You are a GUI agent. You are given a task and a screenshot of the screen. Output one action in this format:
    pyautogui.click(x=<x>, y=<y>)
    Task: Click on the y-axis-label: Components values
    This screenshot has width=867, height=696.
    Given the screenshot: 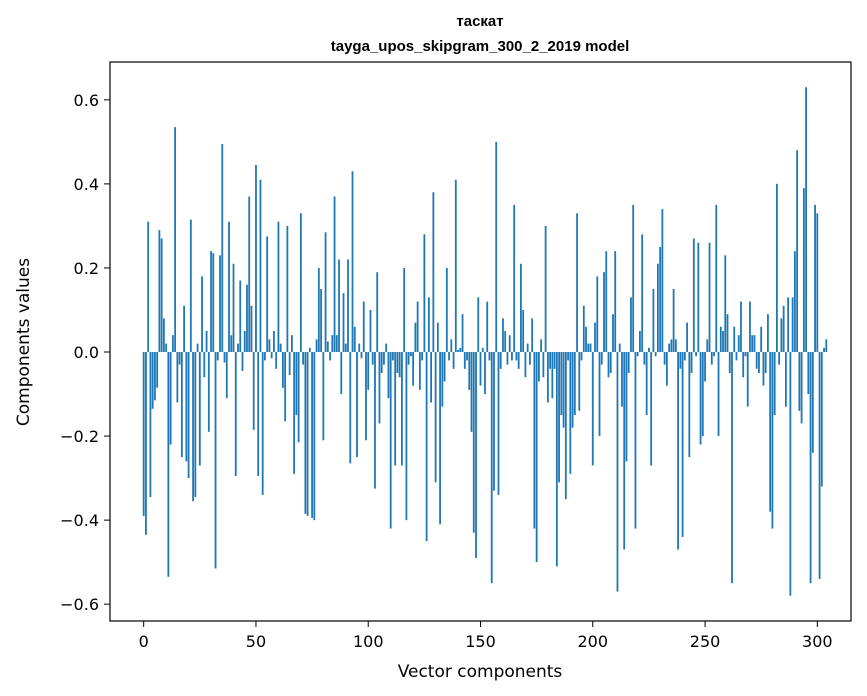 What is the action you would take?
    pyautogui.click(x=24, y=342)
    